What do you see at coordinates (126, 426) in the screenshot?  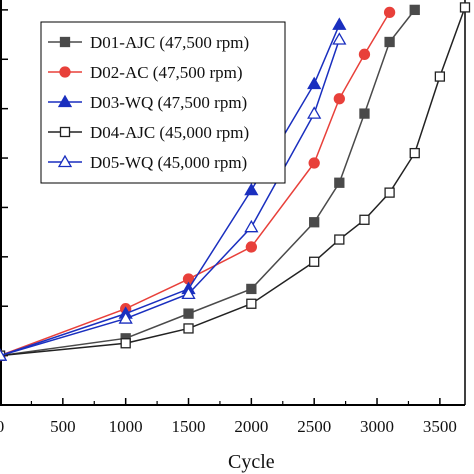 I see `x-tick-label-2: 1000` at bounding box center [126, 426].